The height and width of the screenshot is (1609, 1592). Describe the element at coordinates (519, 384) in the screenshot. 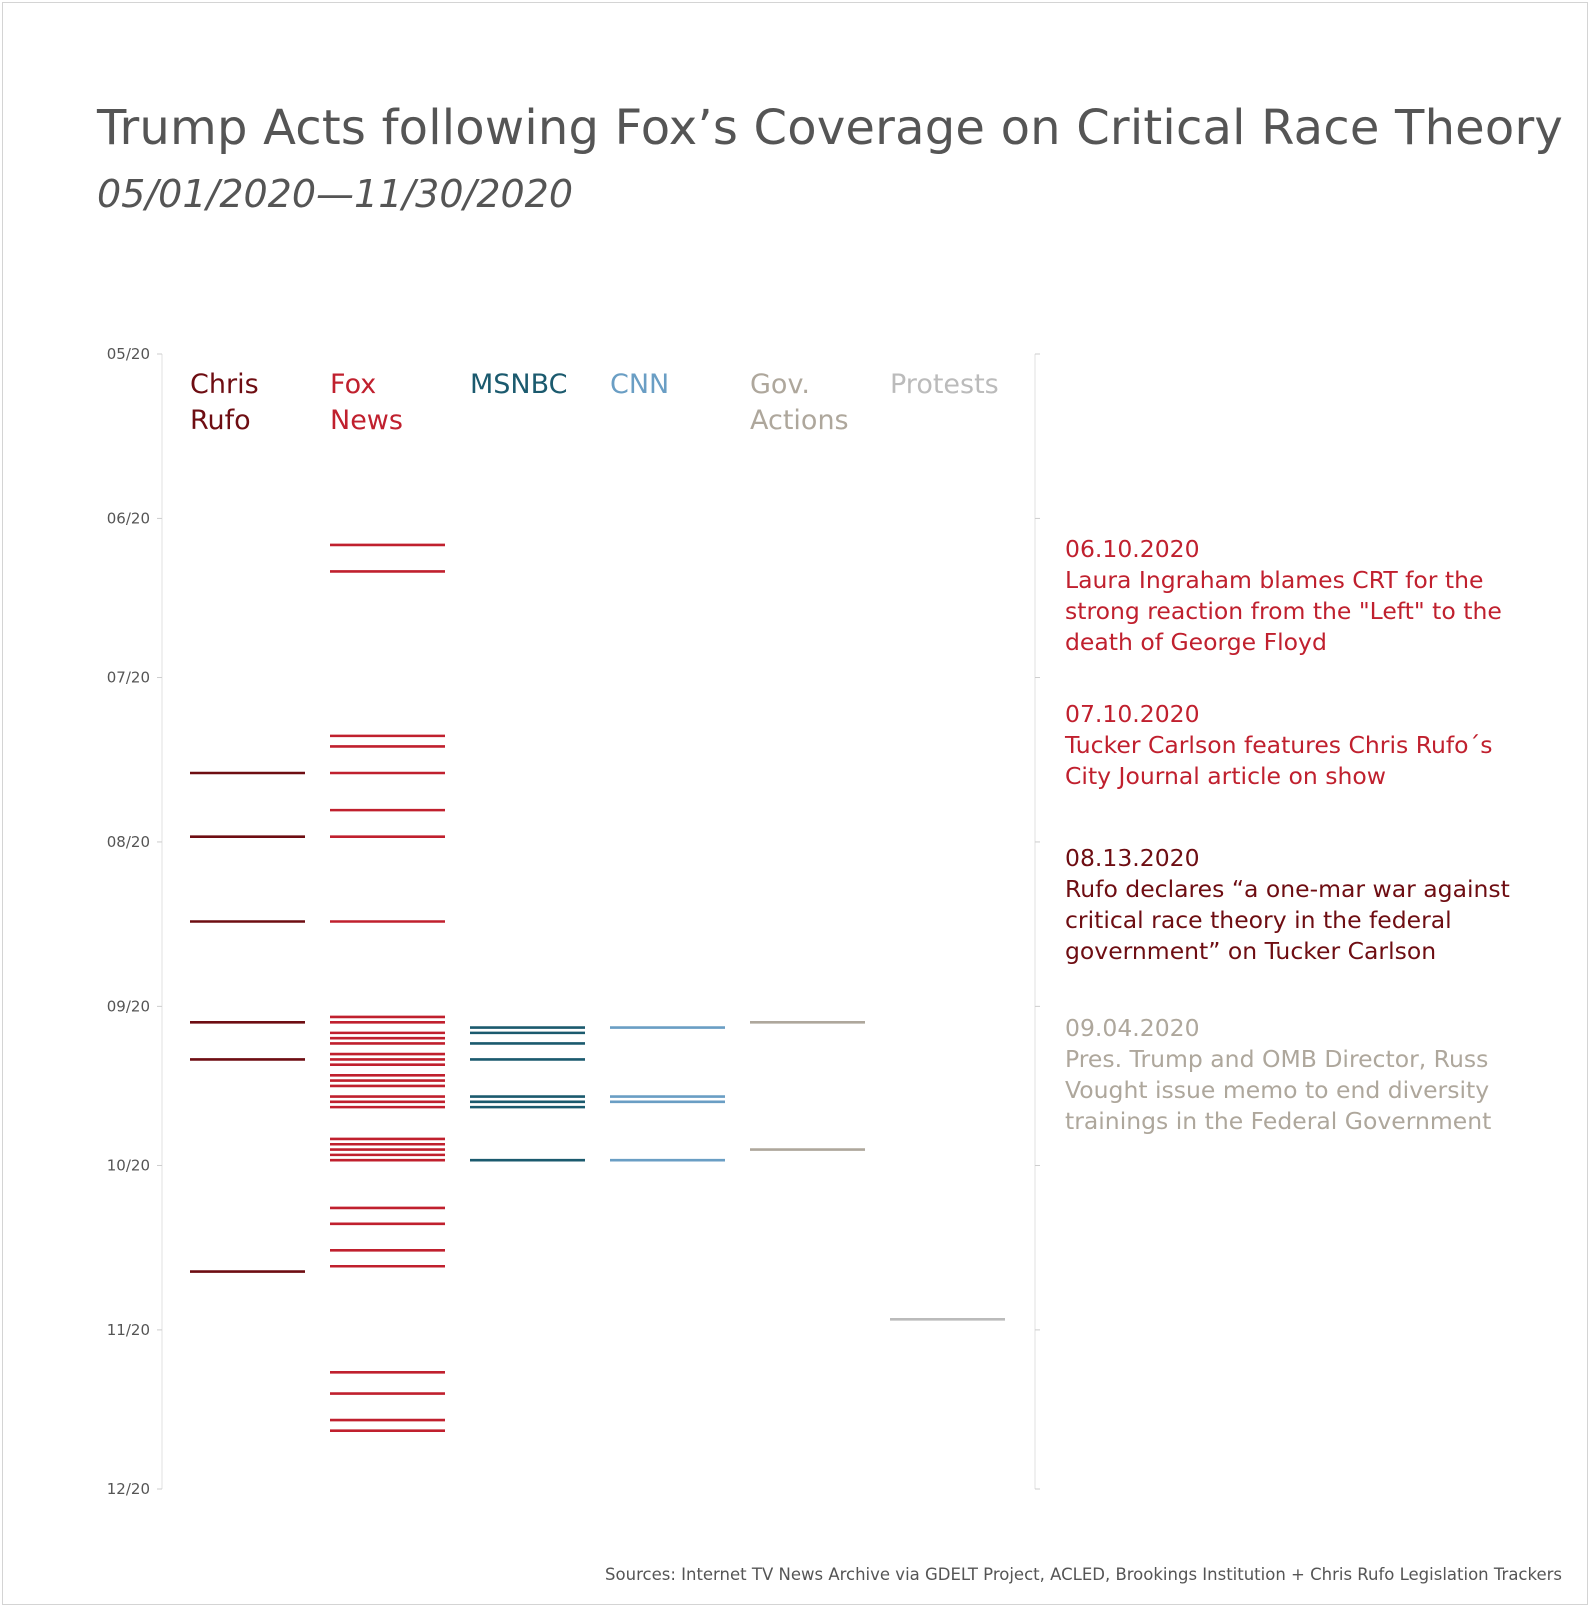

I see `series-label: MSNBC` at that location.